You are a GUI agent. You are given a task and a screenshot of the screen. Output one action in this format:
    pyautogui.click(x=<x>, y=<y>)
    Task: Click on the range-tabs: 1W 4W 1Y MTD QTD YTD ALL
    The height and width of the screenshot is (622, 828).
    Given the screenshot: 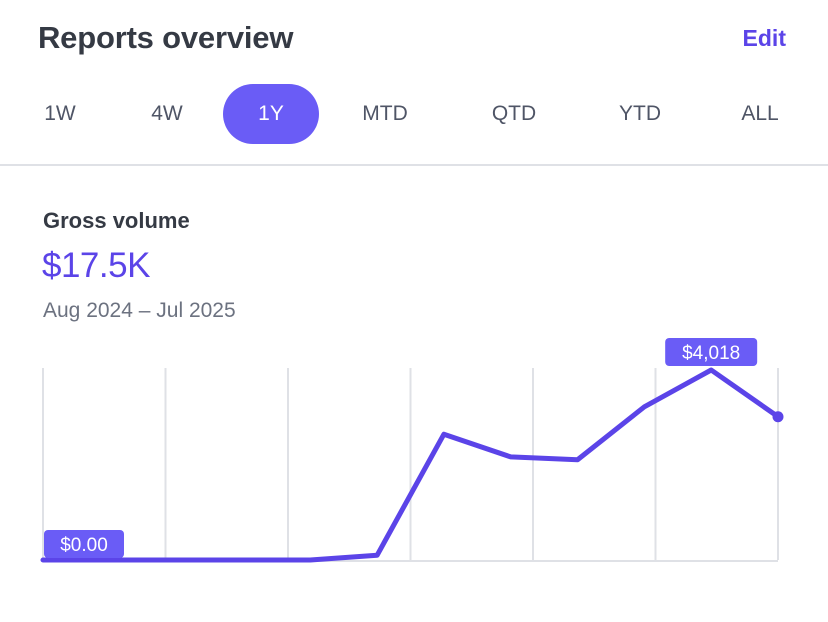 What is the action you would take?
    pyautogui.click(x=414, y=114)
    